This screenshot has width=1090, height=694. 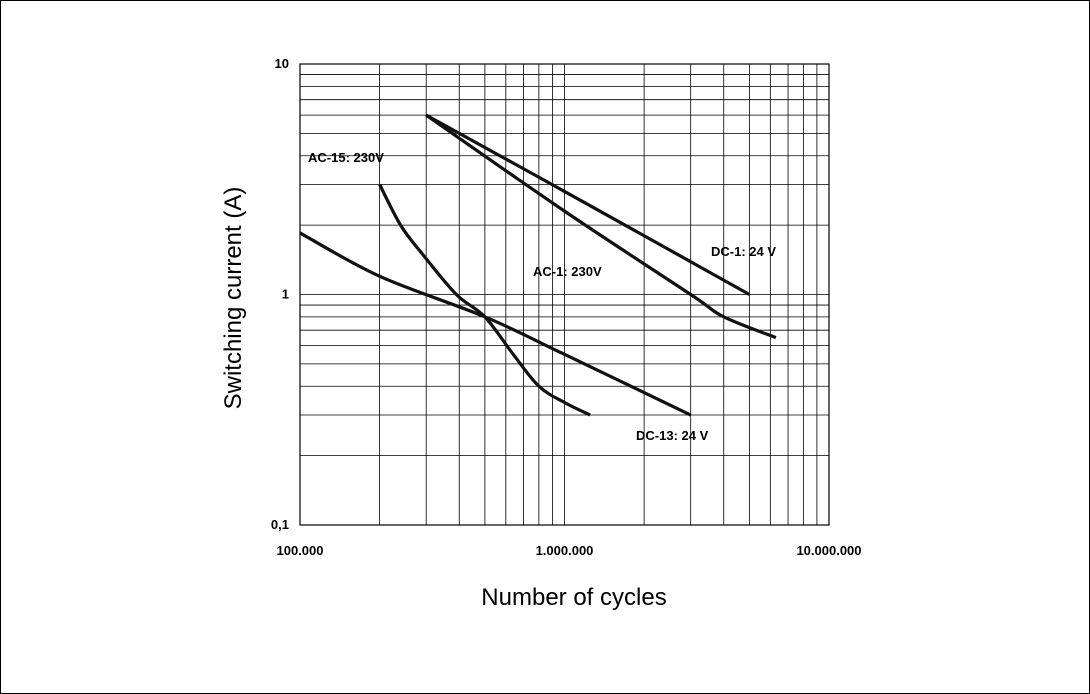 What do you see at coordinates (672, 435) in the screenshot?
I see `series-label-dc-13-24-v: DC-13: 24 V` at bounding box center [672, 435].